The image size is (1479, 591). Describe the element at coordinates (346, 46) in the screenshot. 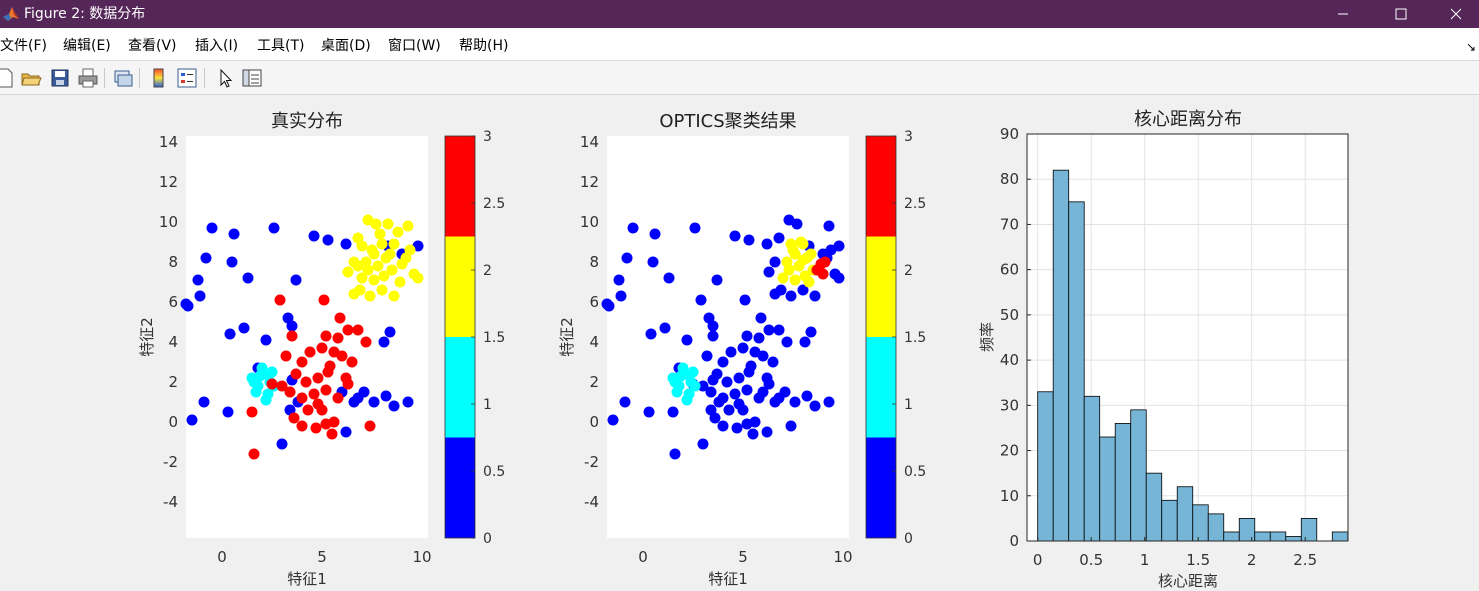

I see `menu-desktop: 桌面(D)` at that location.